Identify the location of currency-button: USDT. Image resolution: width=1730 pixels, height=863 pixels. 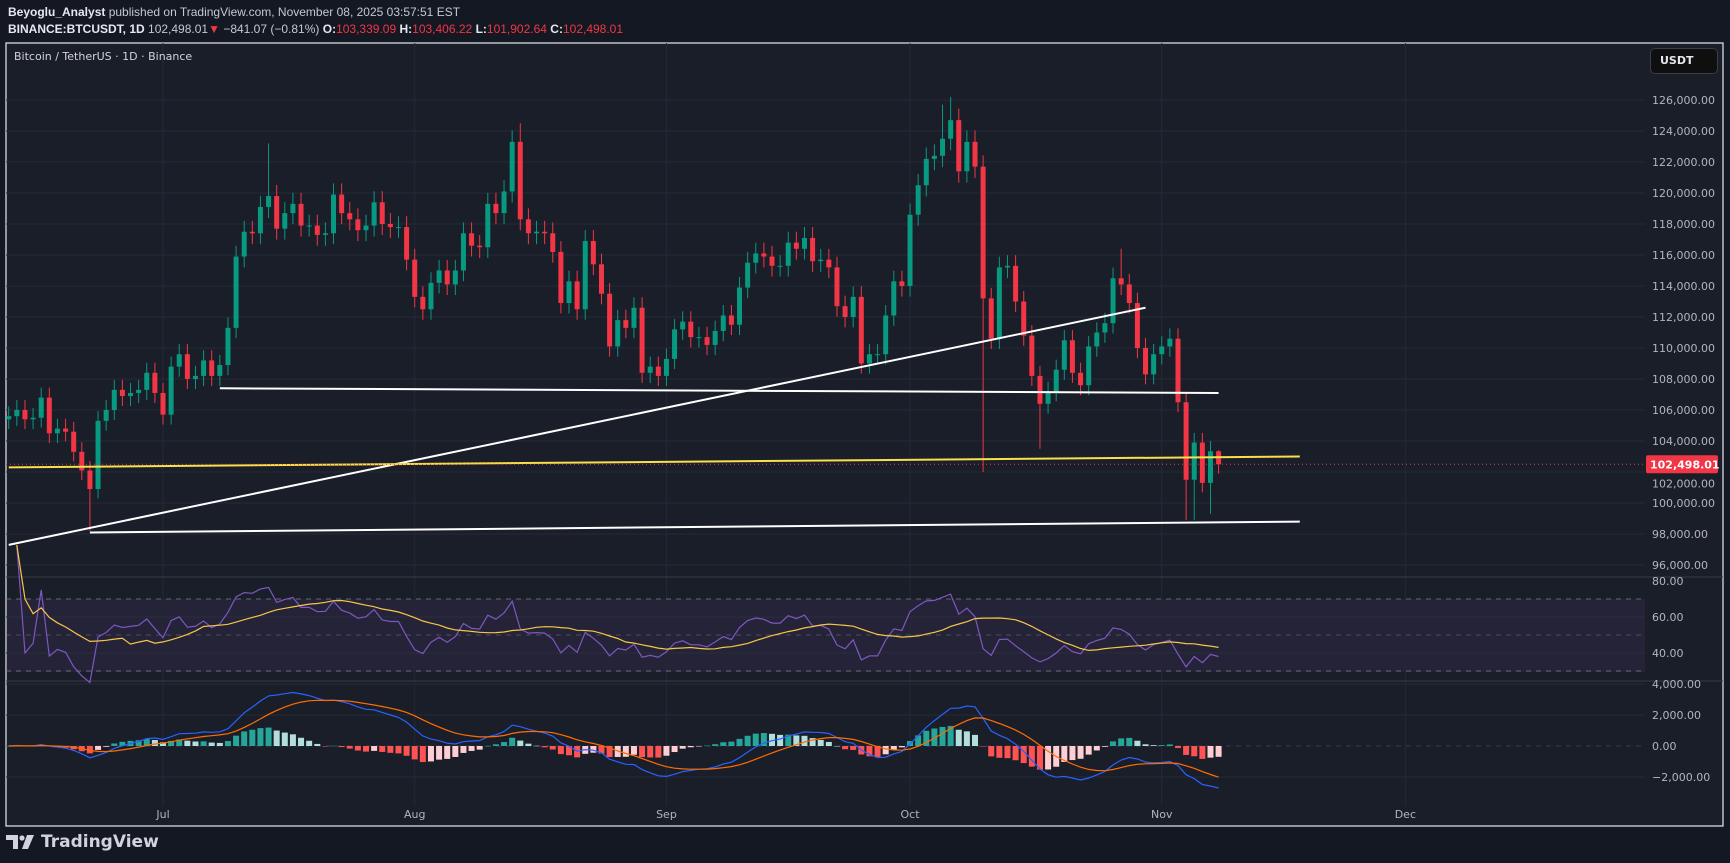
(1684, 61).